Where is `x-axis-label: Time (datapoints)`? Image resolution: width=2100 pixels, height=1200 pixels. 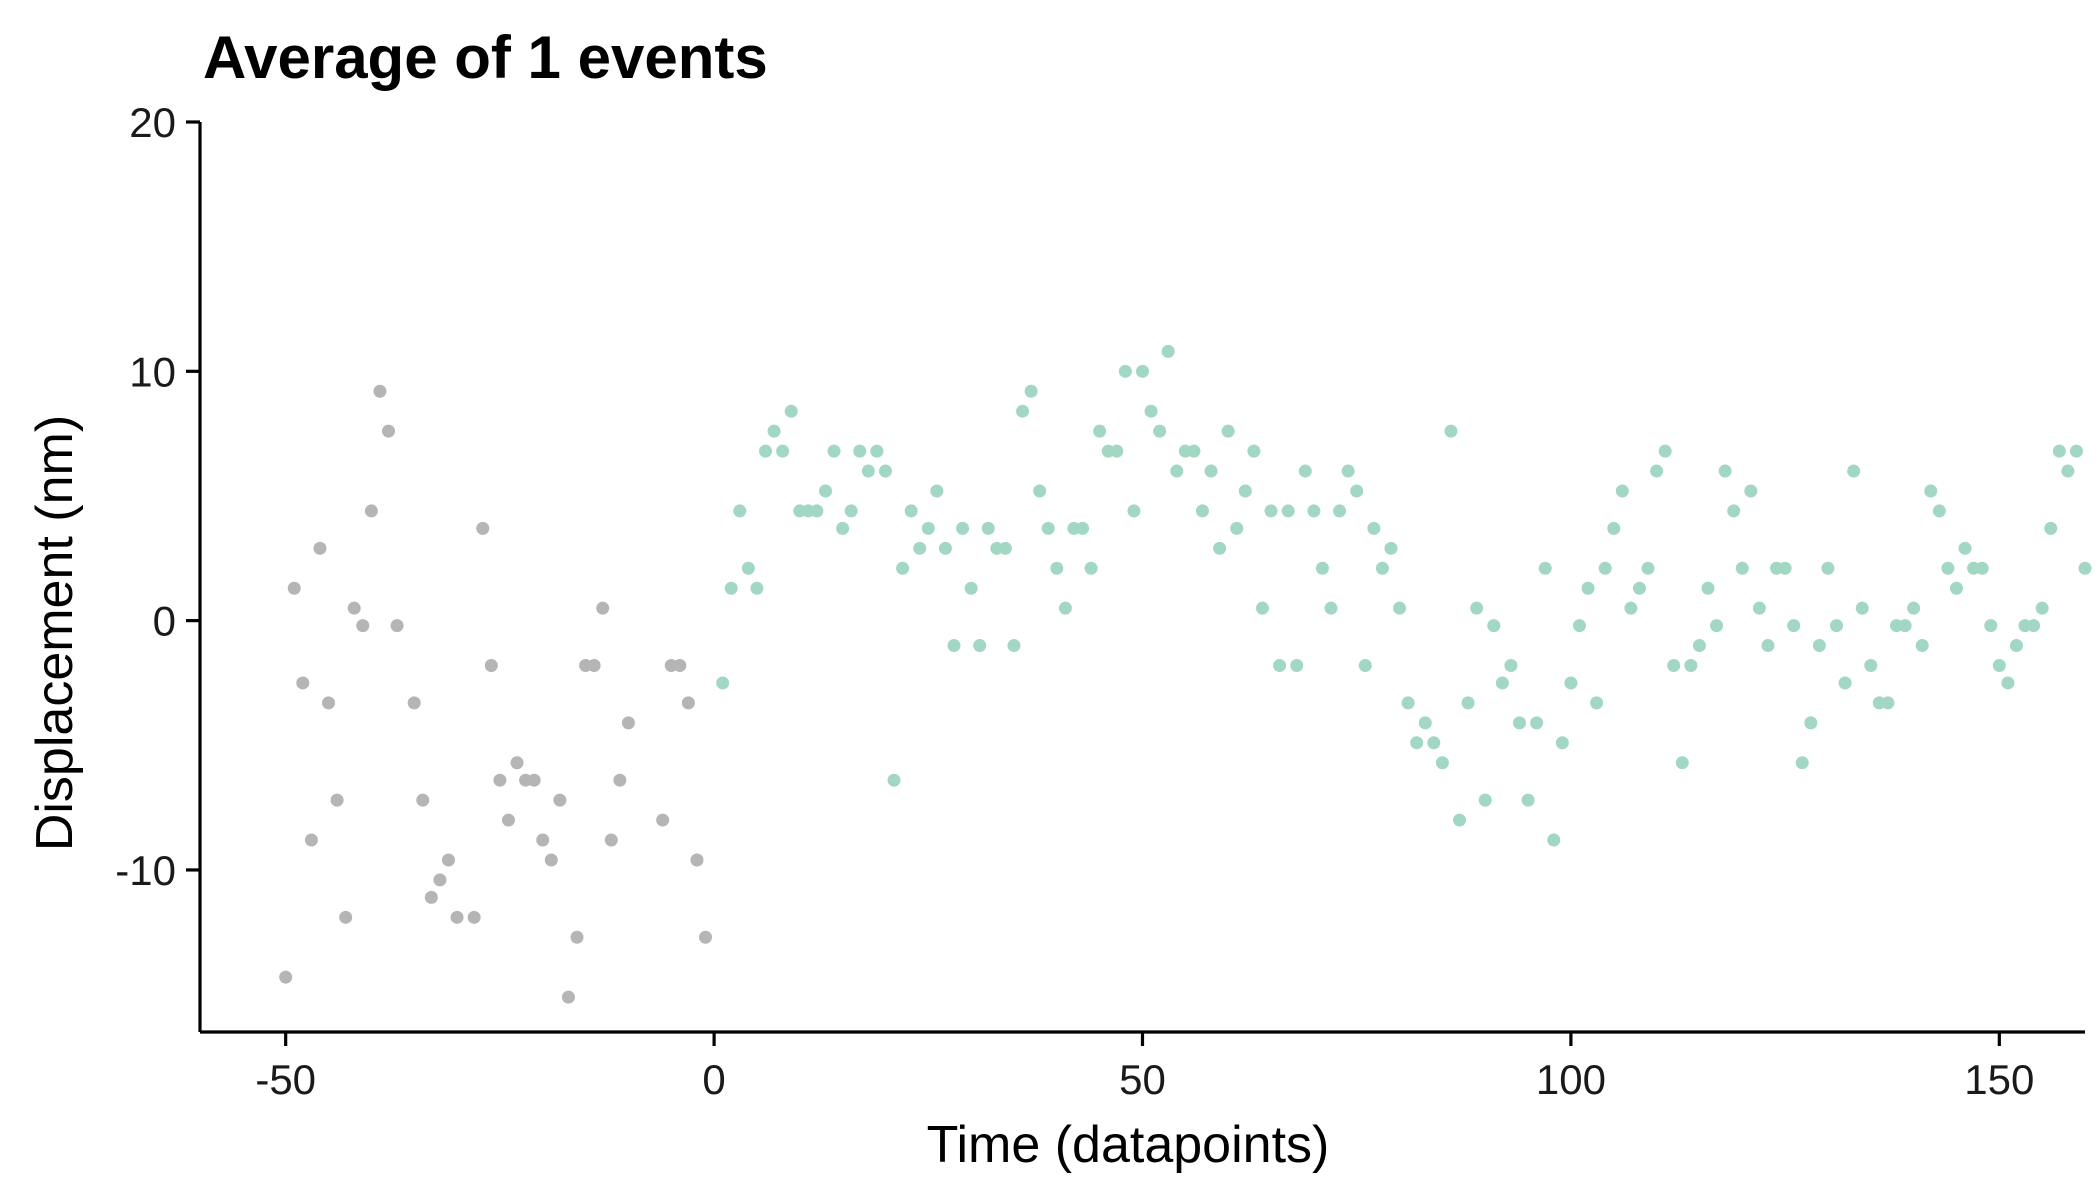
x-axis-label: Time (datapoints) is located at coordinates (1128, 1145).